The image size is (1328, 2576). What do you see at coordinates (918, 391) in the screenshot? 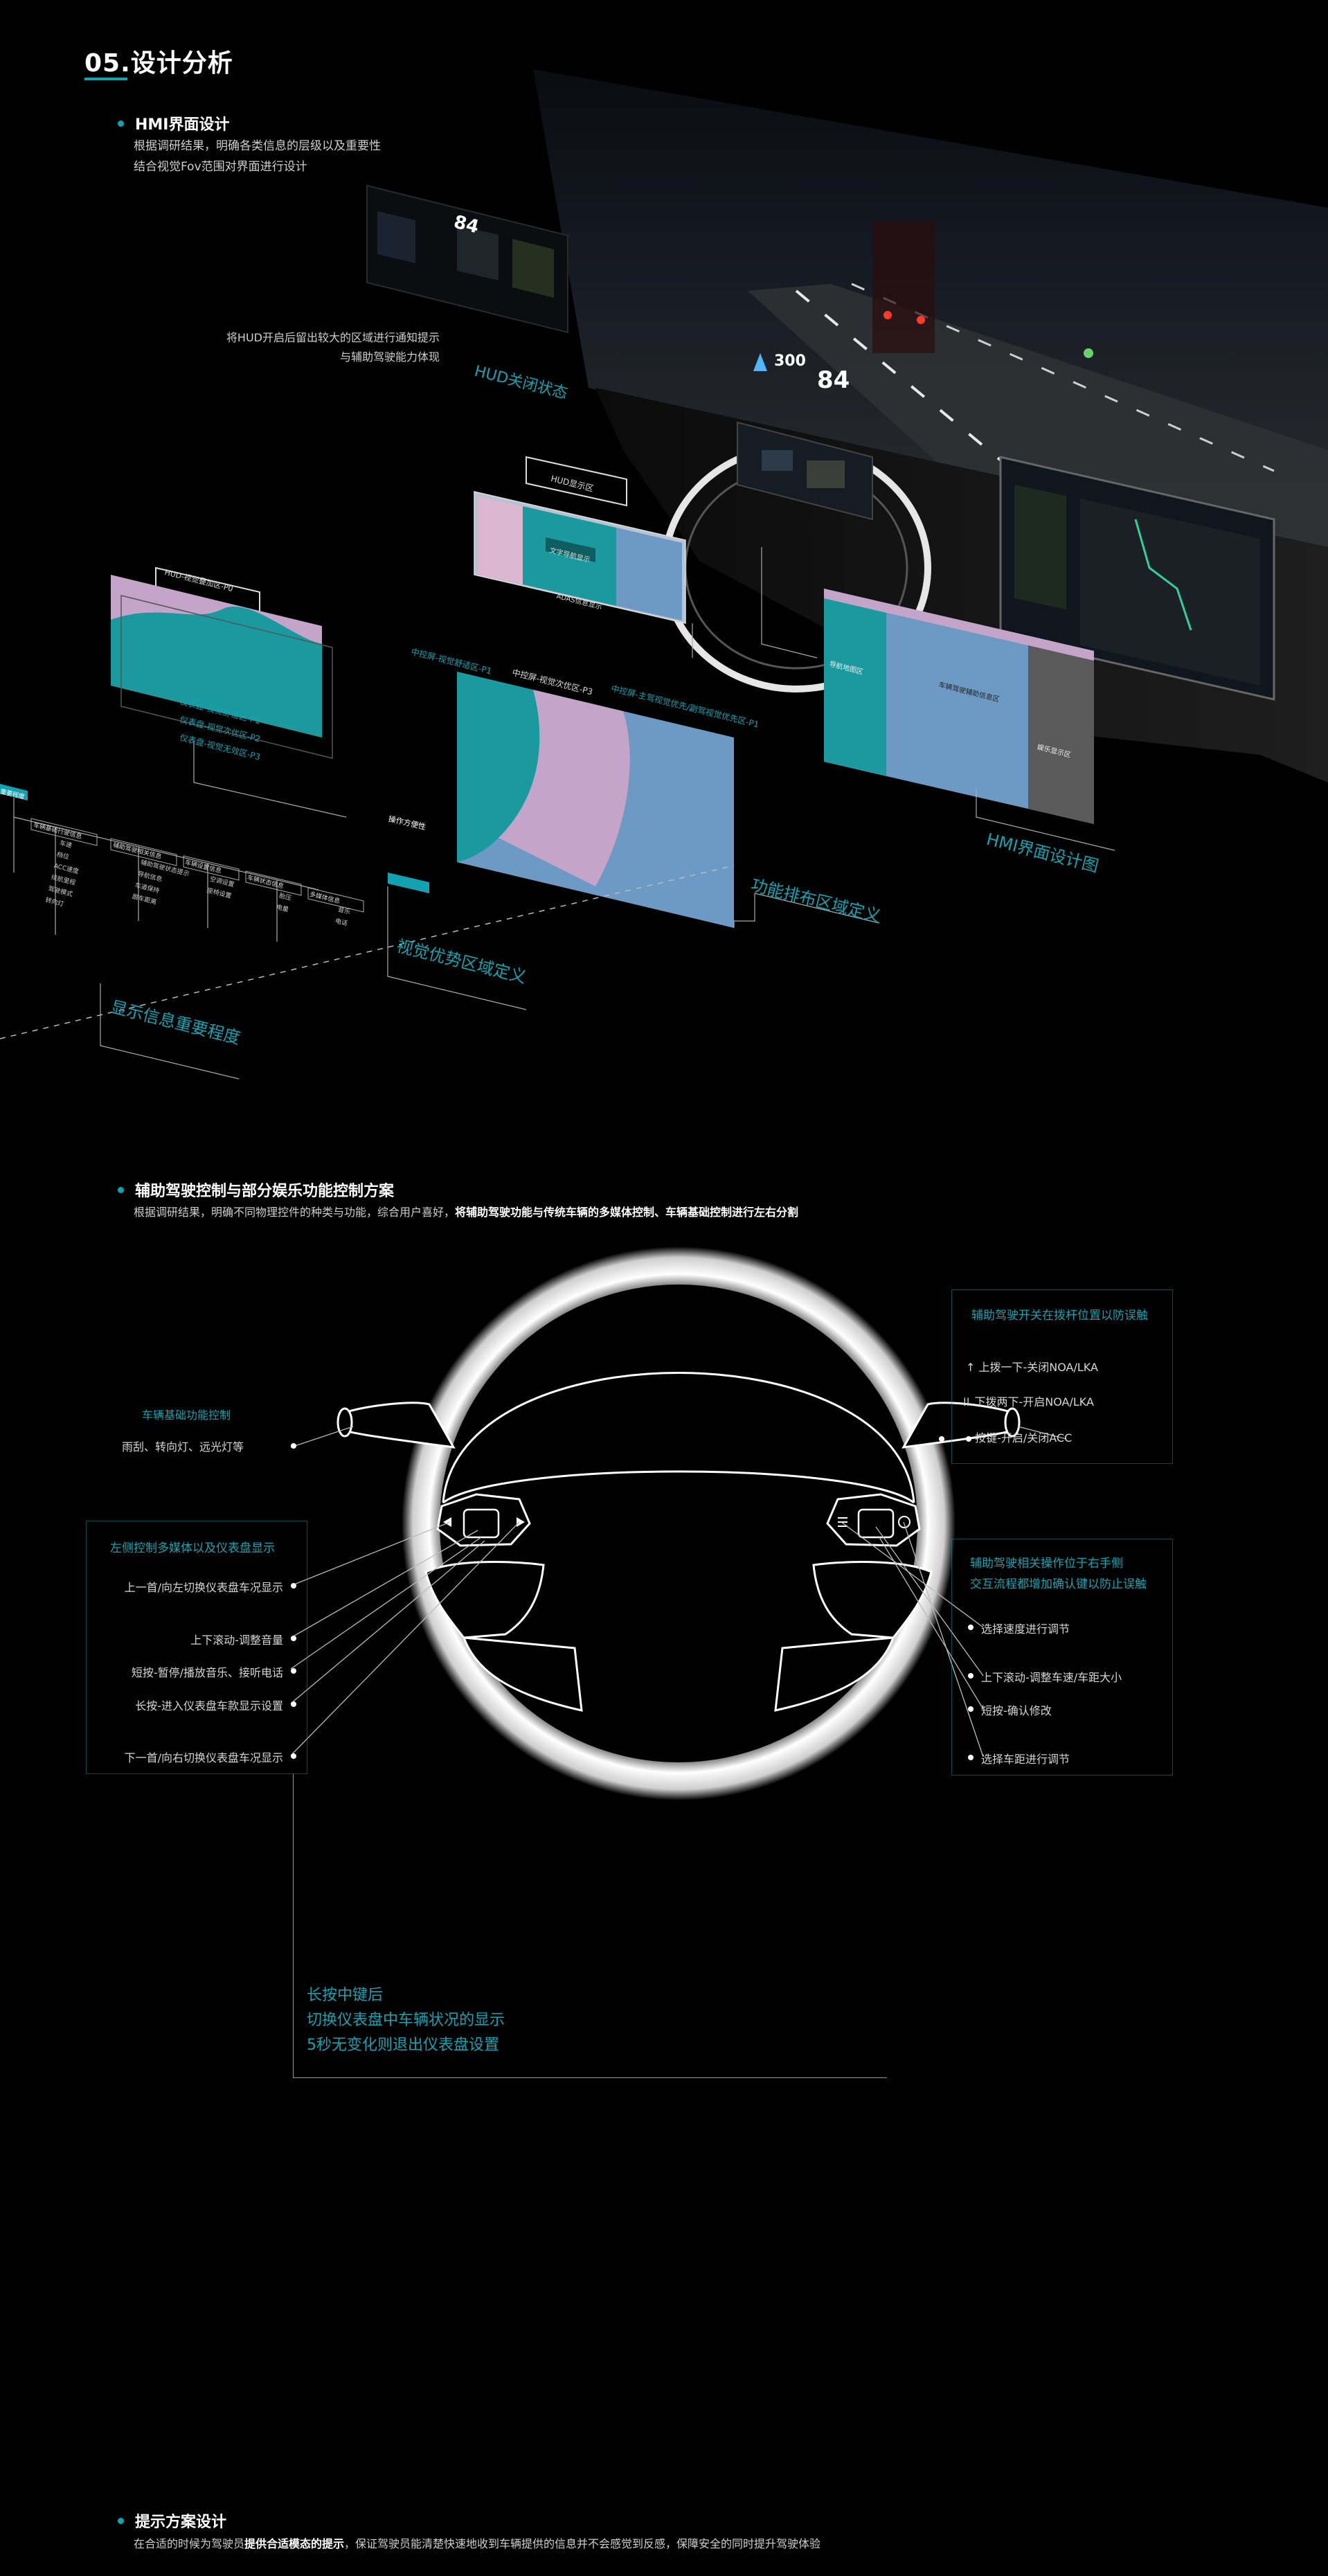
I see `lane-marking` at bounding box center [918, 391].